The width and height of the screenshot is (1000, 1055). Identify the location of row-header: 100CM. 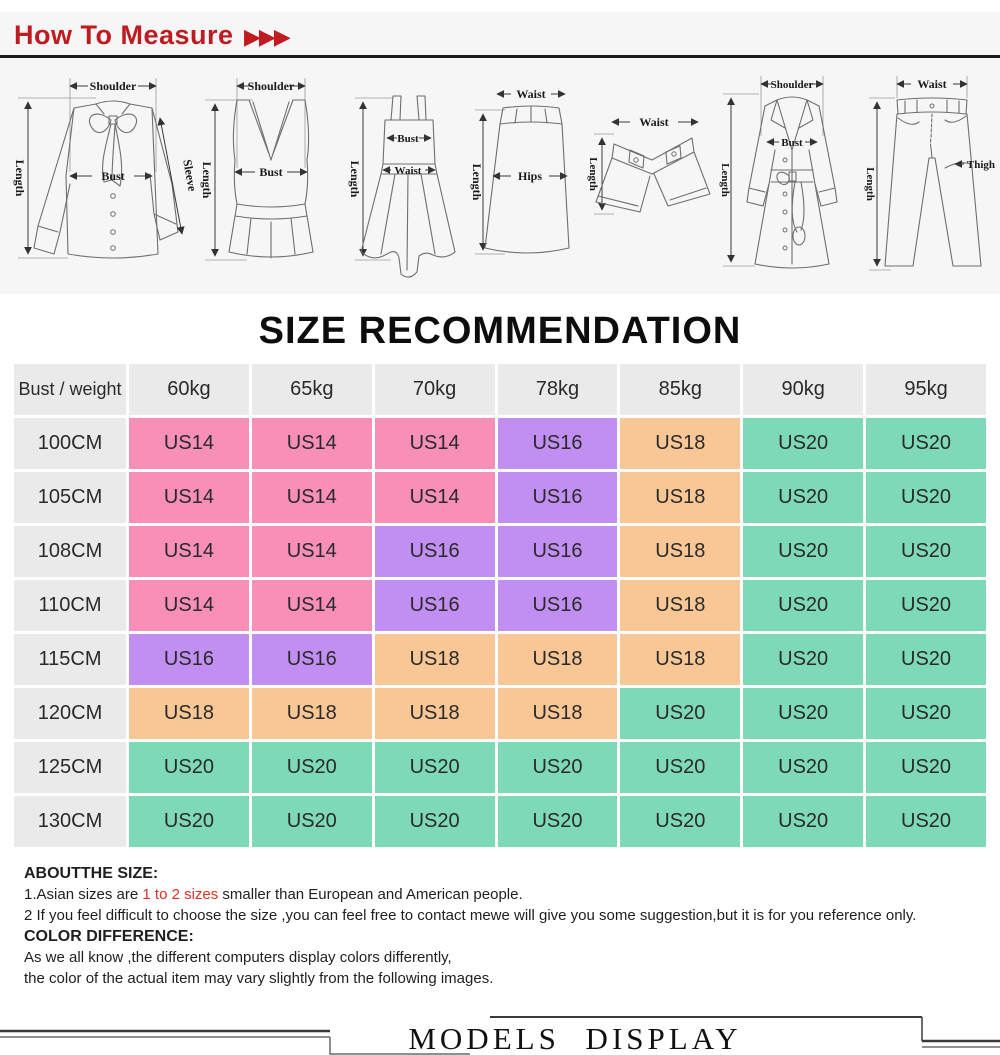
(70, 443).